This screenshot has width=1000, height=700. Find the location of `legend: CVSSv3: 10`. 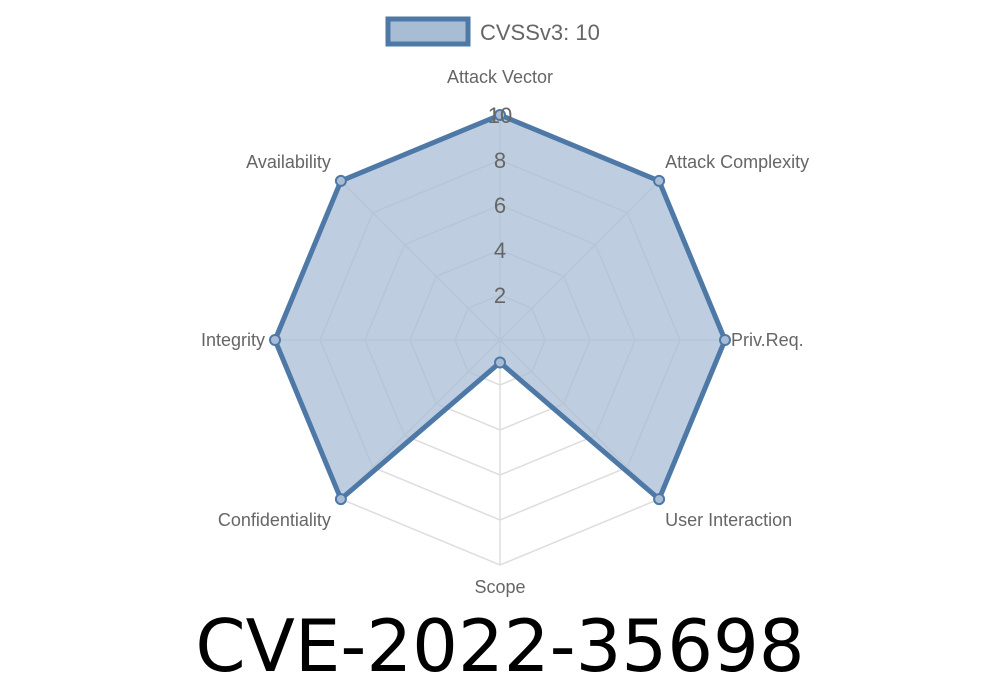

legend: CVSSv3: 10 is located at coordinates (492, 31).